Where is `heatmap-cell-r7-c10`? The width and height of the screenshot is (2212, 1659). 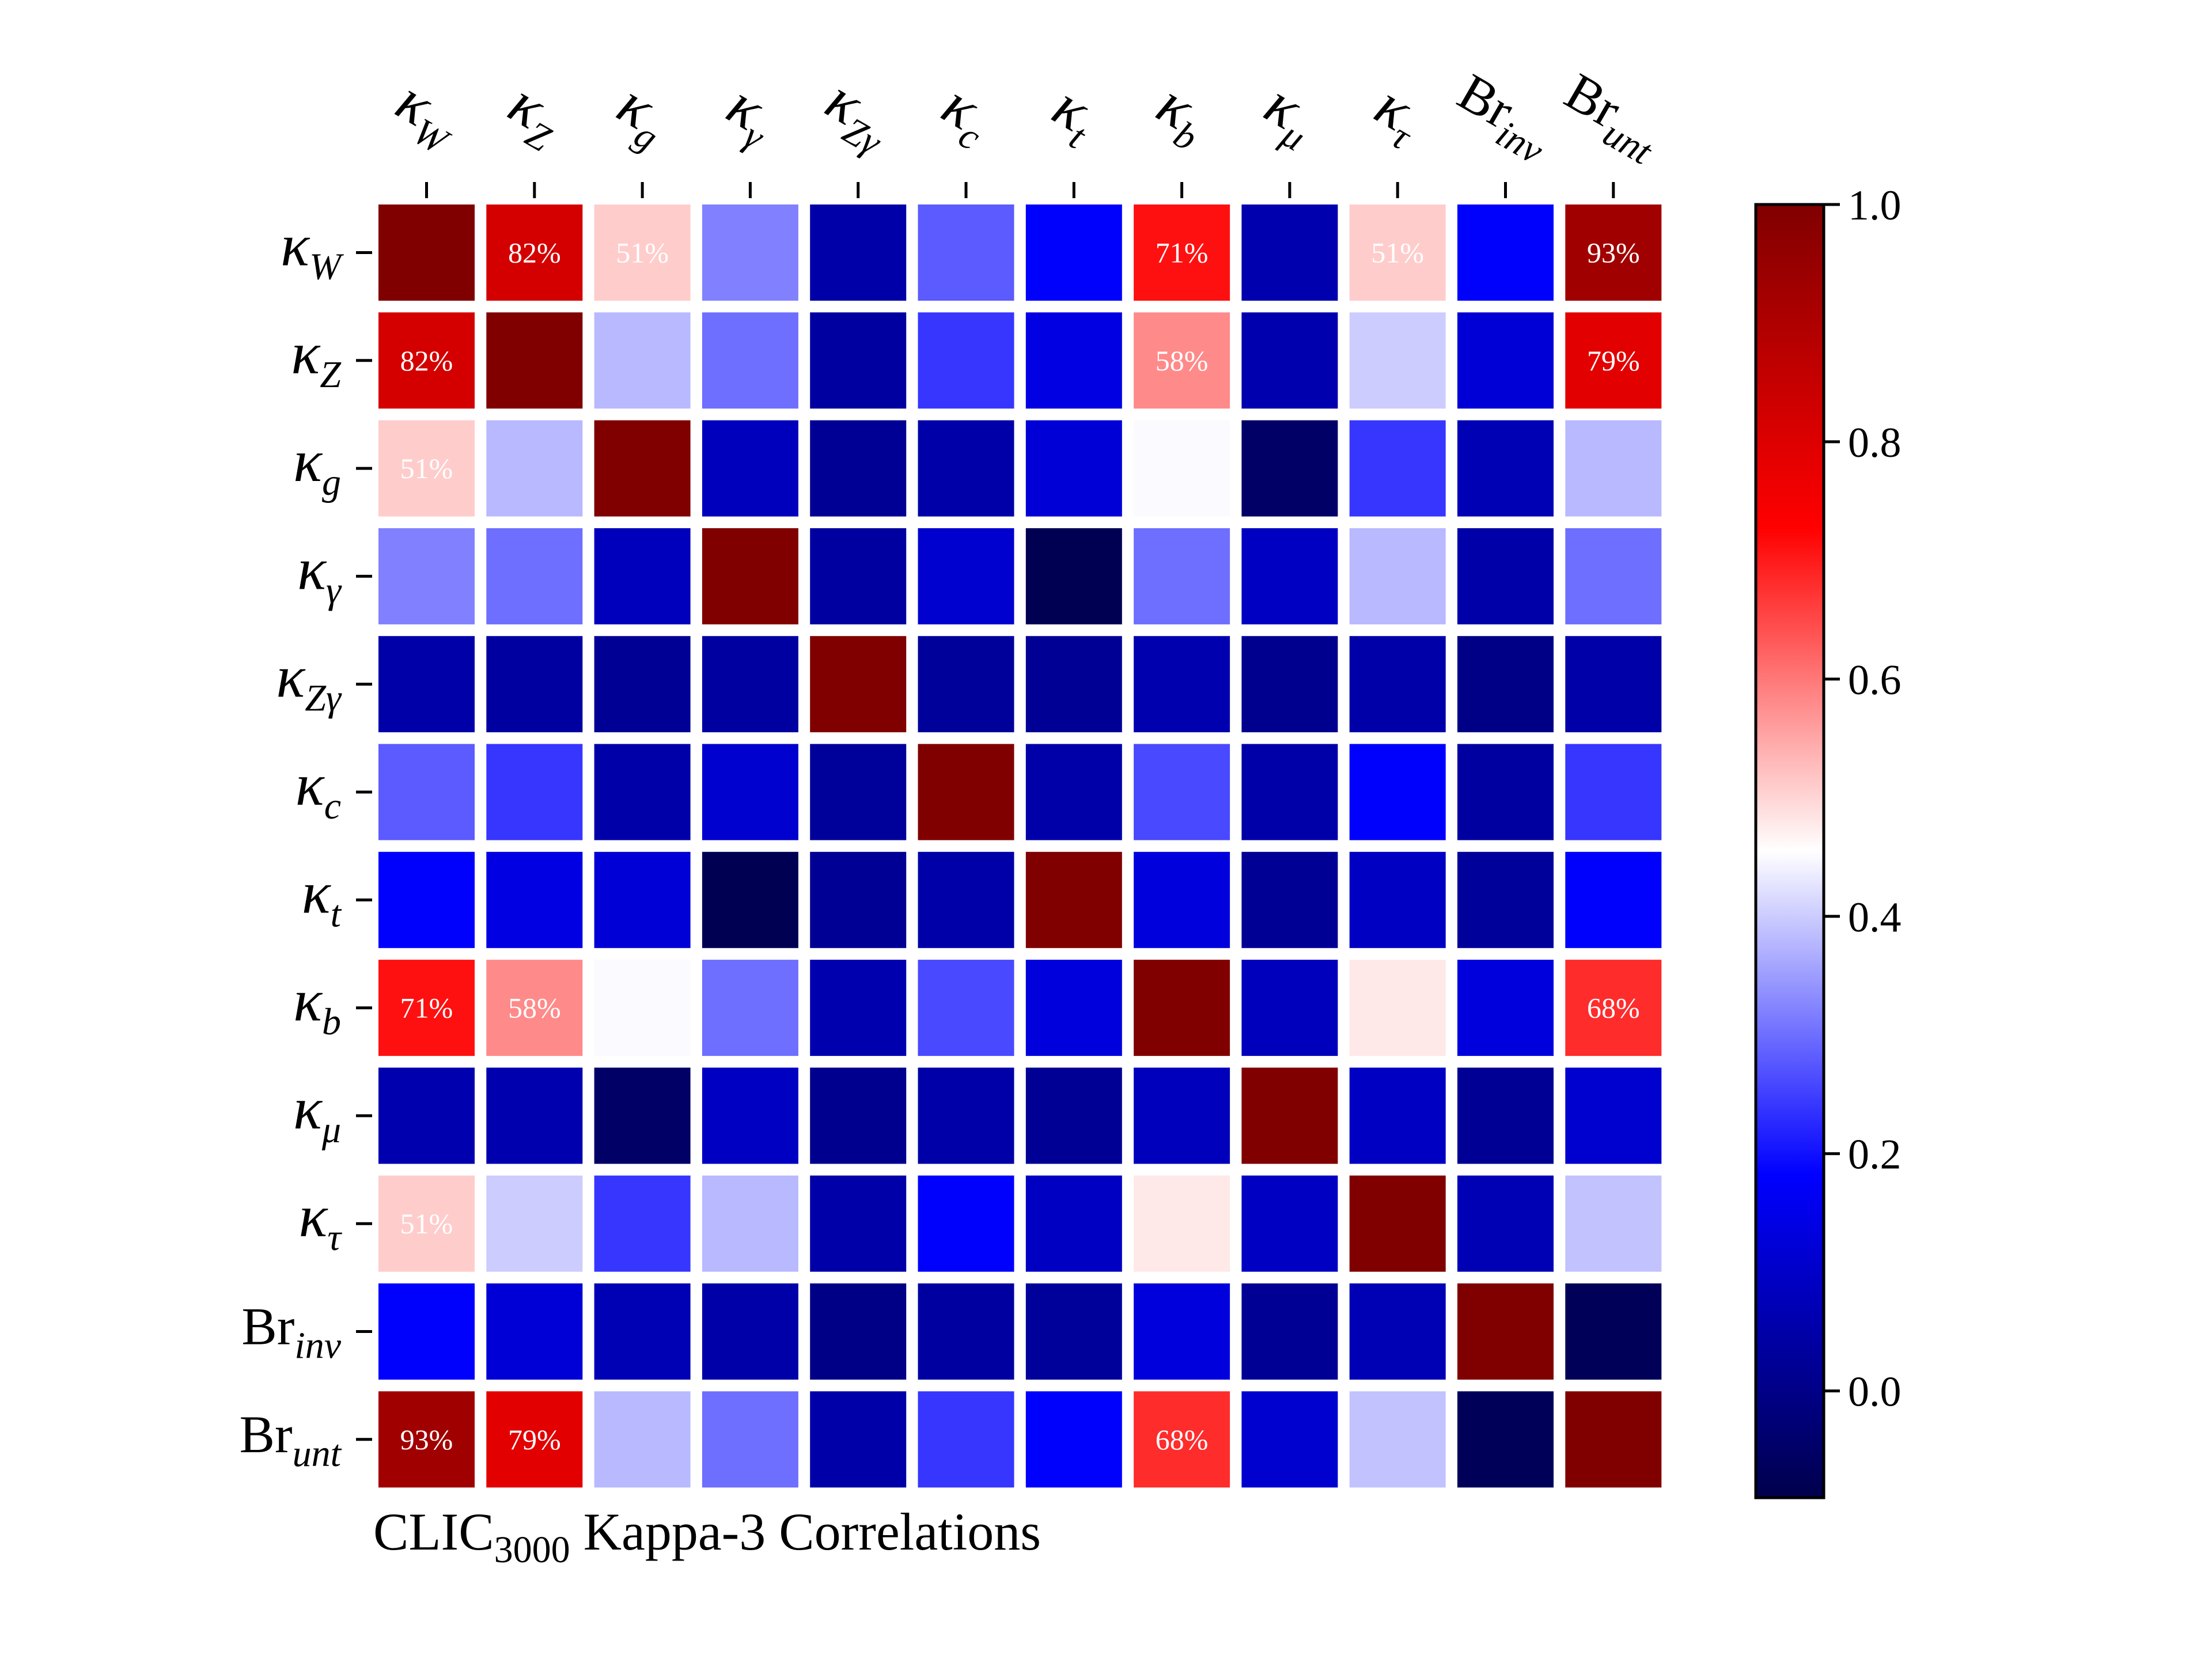 heatmap-cell-r7-c10 is located at coordinates (1505, 1008).